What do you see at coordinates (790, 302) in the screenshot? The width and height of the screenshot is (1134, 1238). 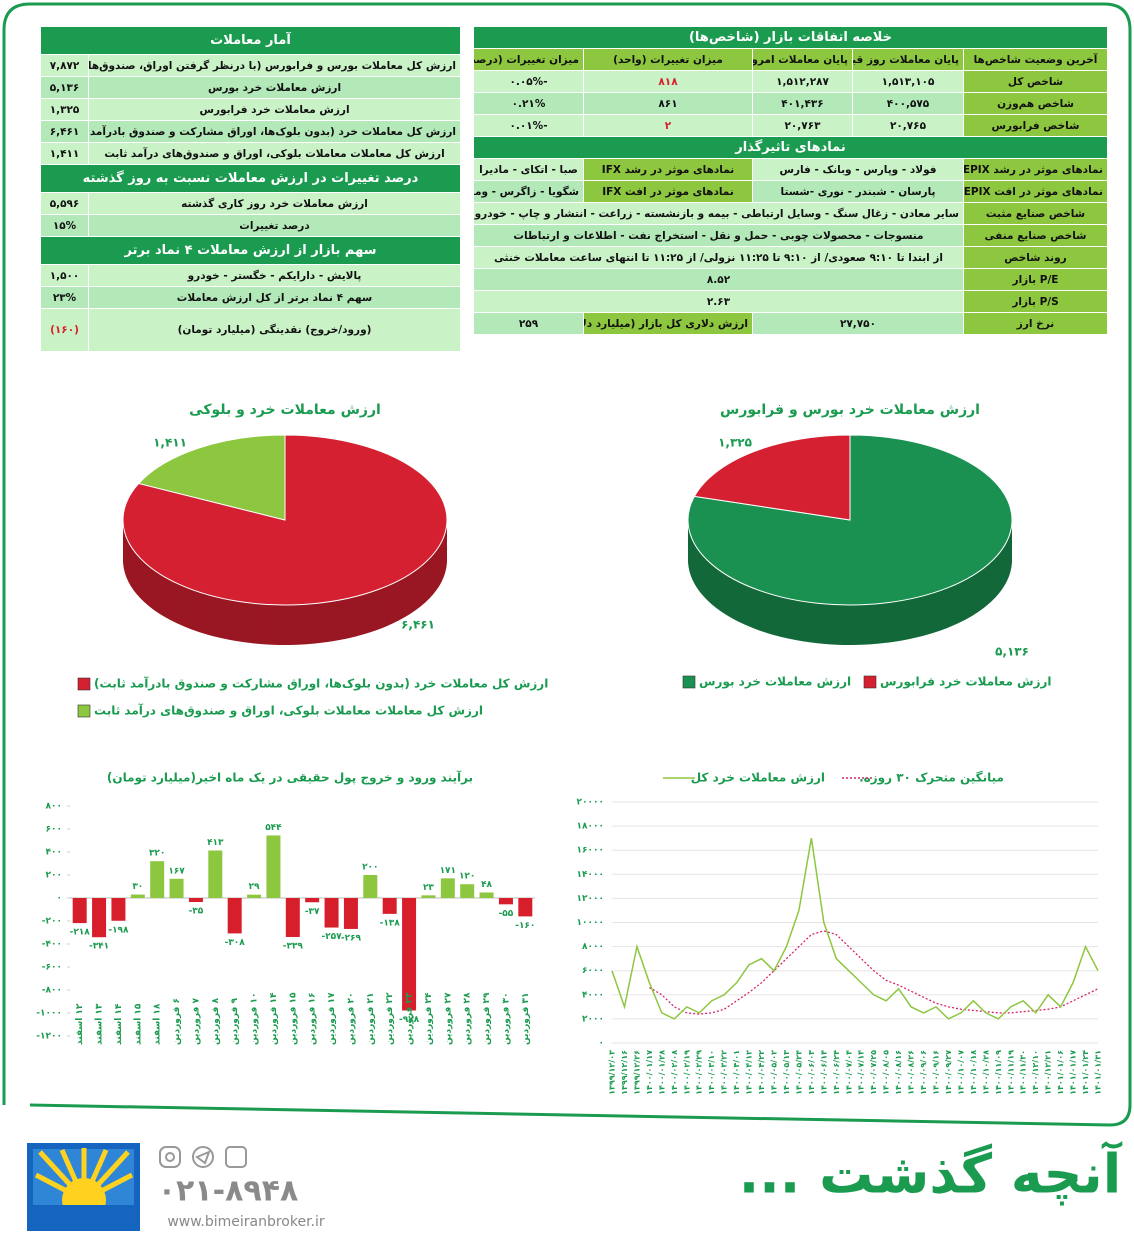 I see `table-row: P/S بازار ۲.۶۳` at bounding box center [790, 302].